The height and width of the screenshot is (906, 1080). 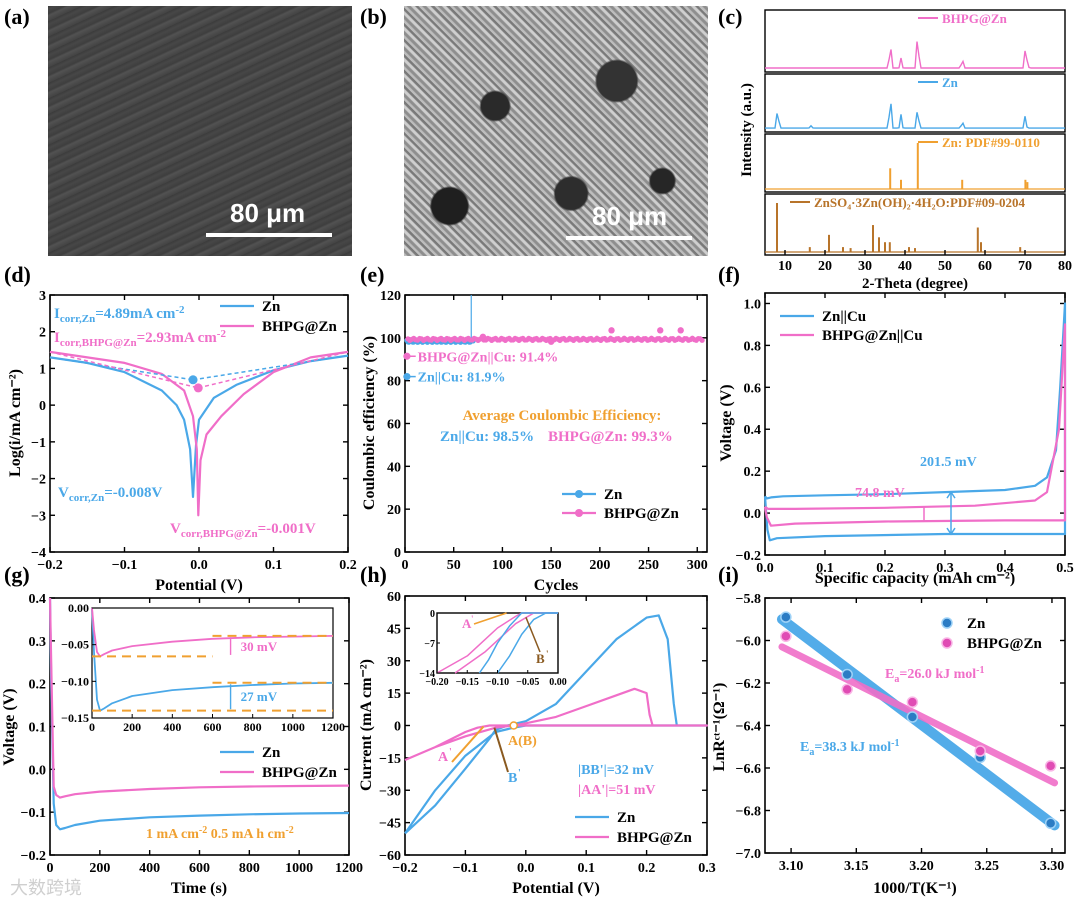 I want to click on y-axis-label: Coulombic efficiency (%), so click(x=369, y=423).